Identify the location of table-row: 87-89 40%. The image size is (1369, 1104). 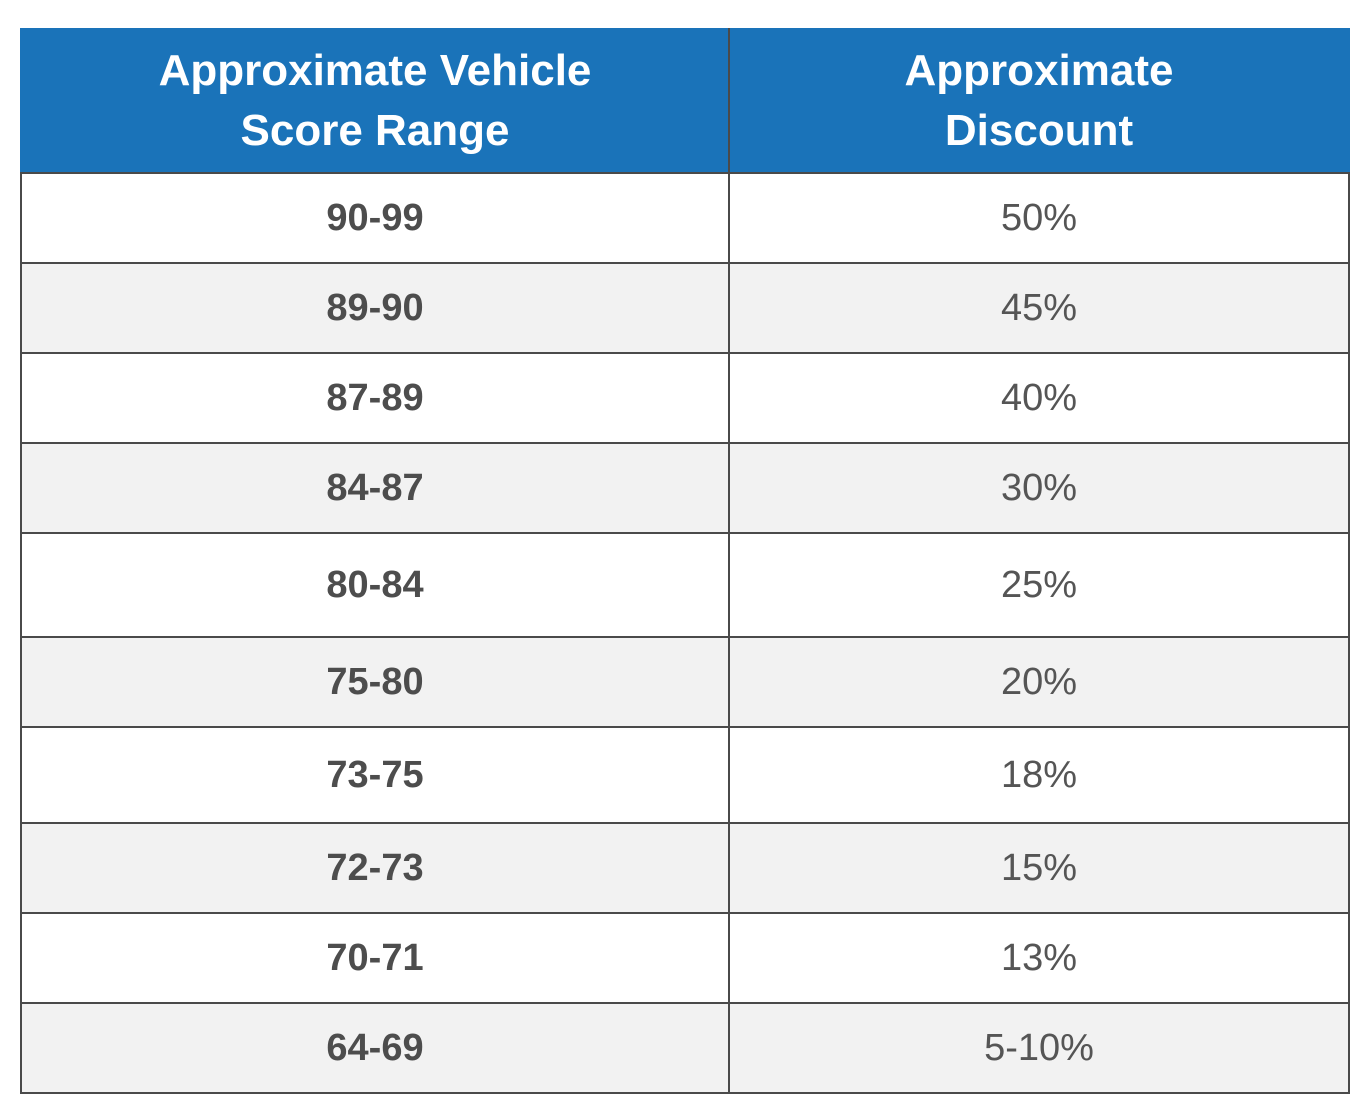
(685, 398).